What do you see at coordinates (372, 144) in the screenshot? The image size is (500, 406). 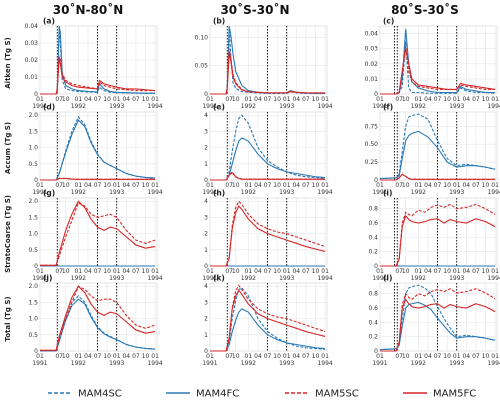 I see `y-tick-label: 0.50` at bounding box center [372, 144].